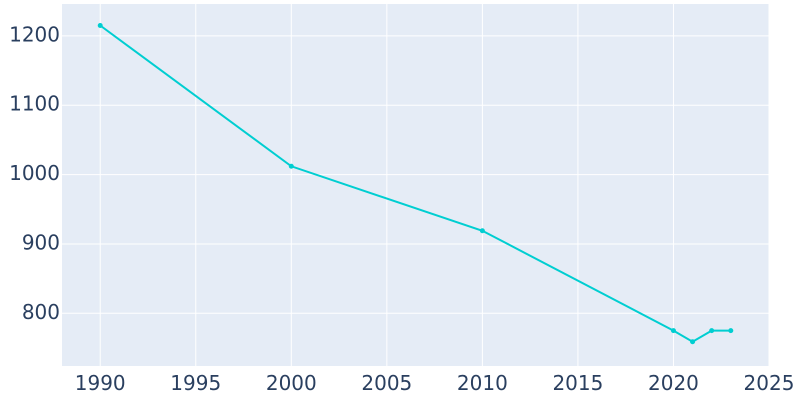 The width and height of the screenshot is (800, 400). Describe the element at coordinates (673, 383) in the screenshot. I see `x-tick-label: 2020` at that location.